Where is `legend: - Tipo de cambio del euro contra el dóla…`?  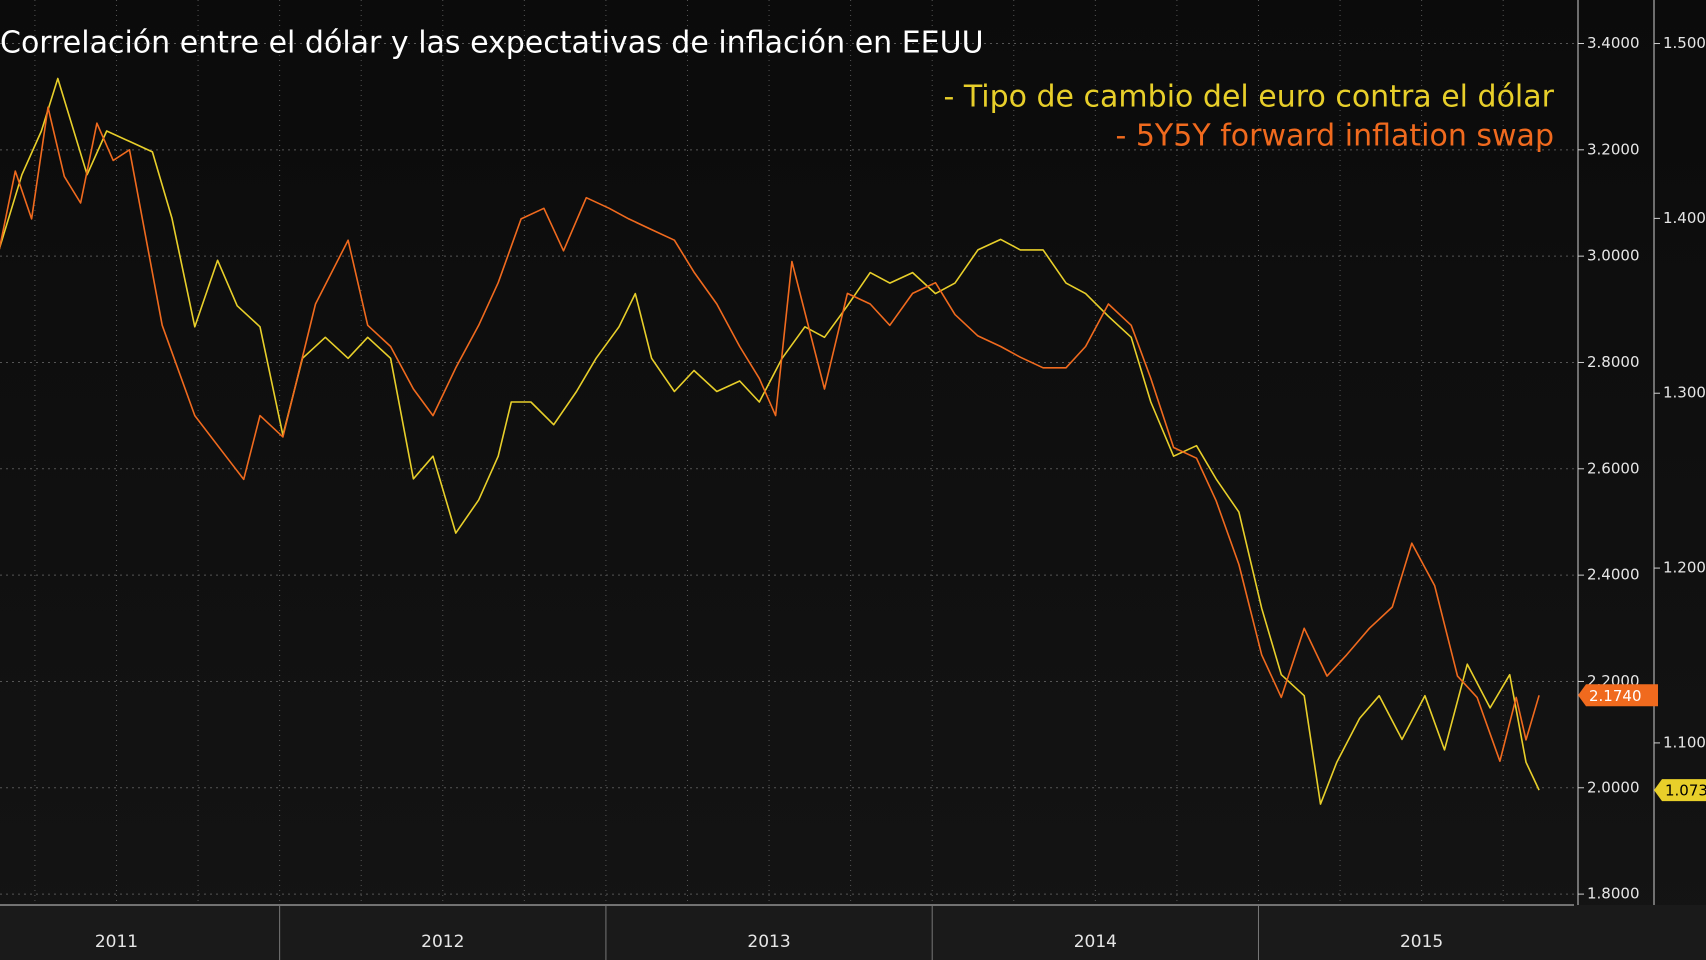
legend: - Tipo de cambio del euro contra el dóla… is located at coordinates (1248, 117).